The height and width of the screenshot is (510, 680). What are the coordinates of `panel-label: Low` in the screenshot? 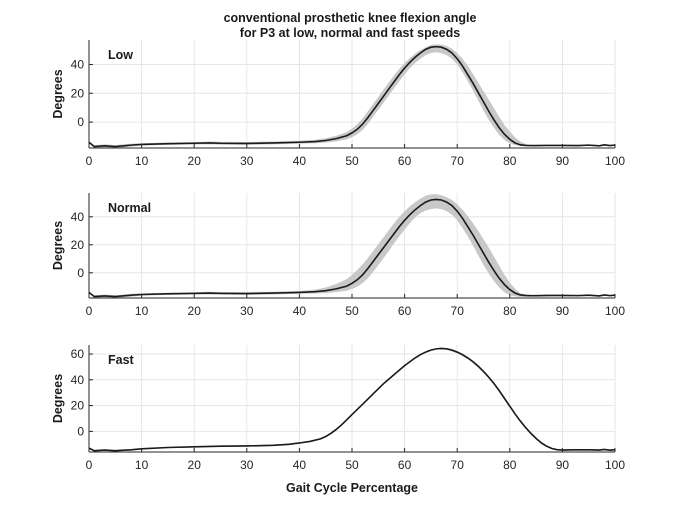 It's located at (120, 55).